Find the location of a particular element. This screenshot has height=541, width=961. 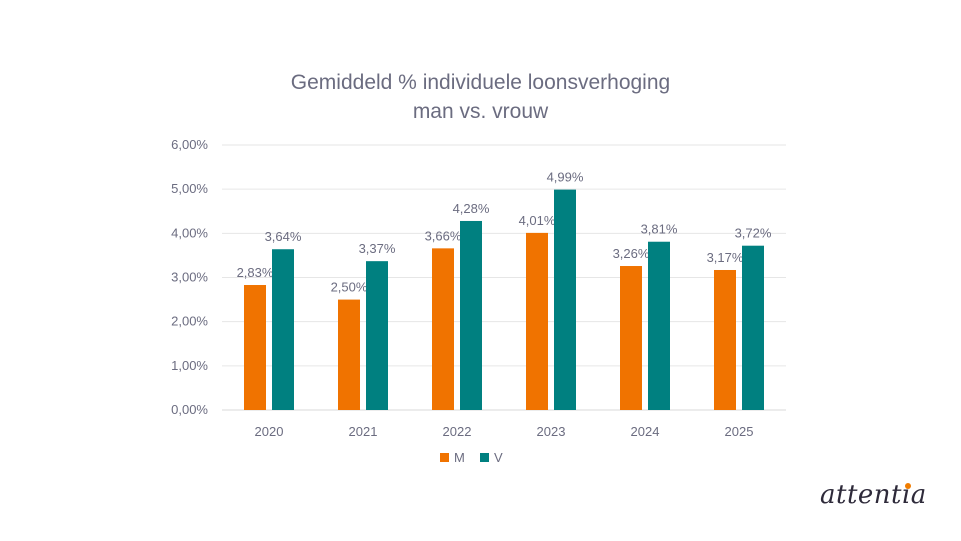

bar-m-2020 is located at coordinates (255, 347).